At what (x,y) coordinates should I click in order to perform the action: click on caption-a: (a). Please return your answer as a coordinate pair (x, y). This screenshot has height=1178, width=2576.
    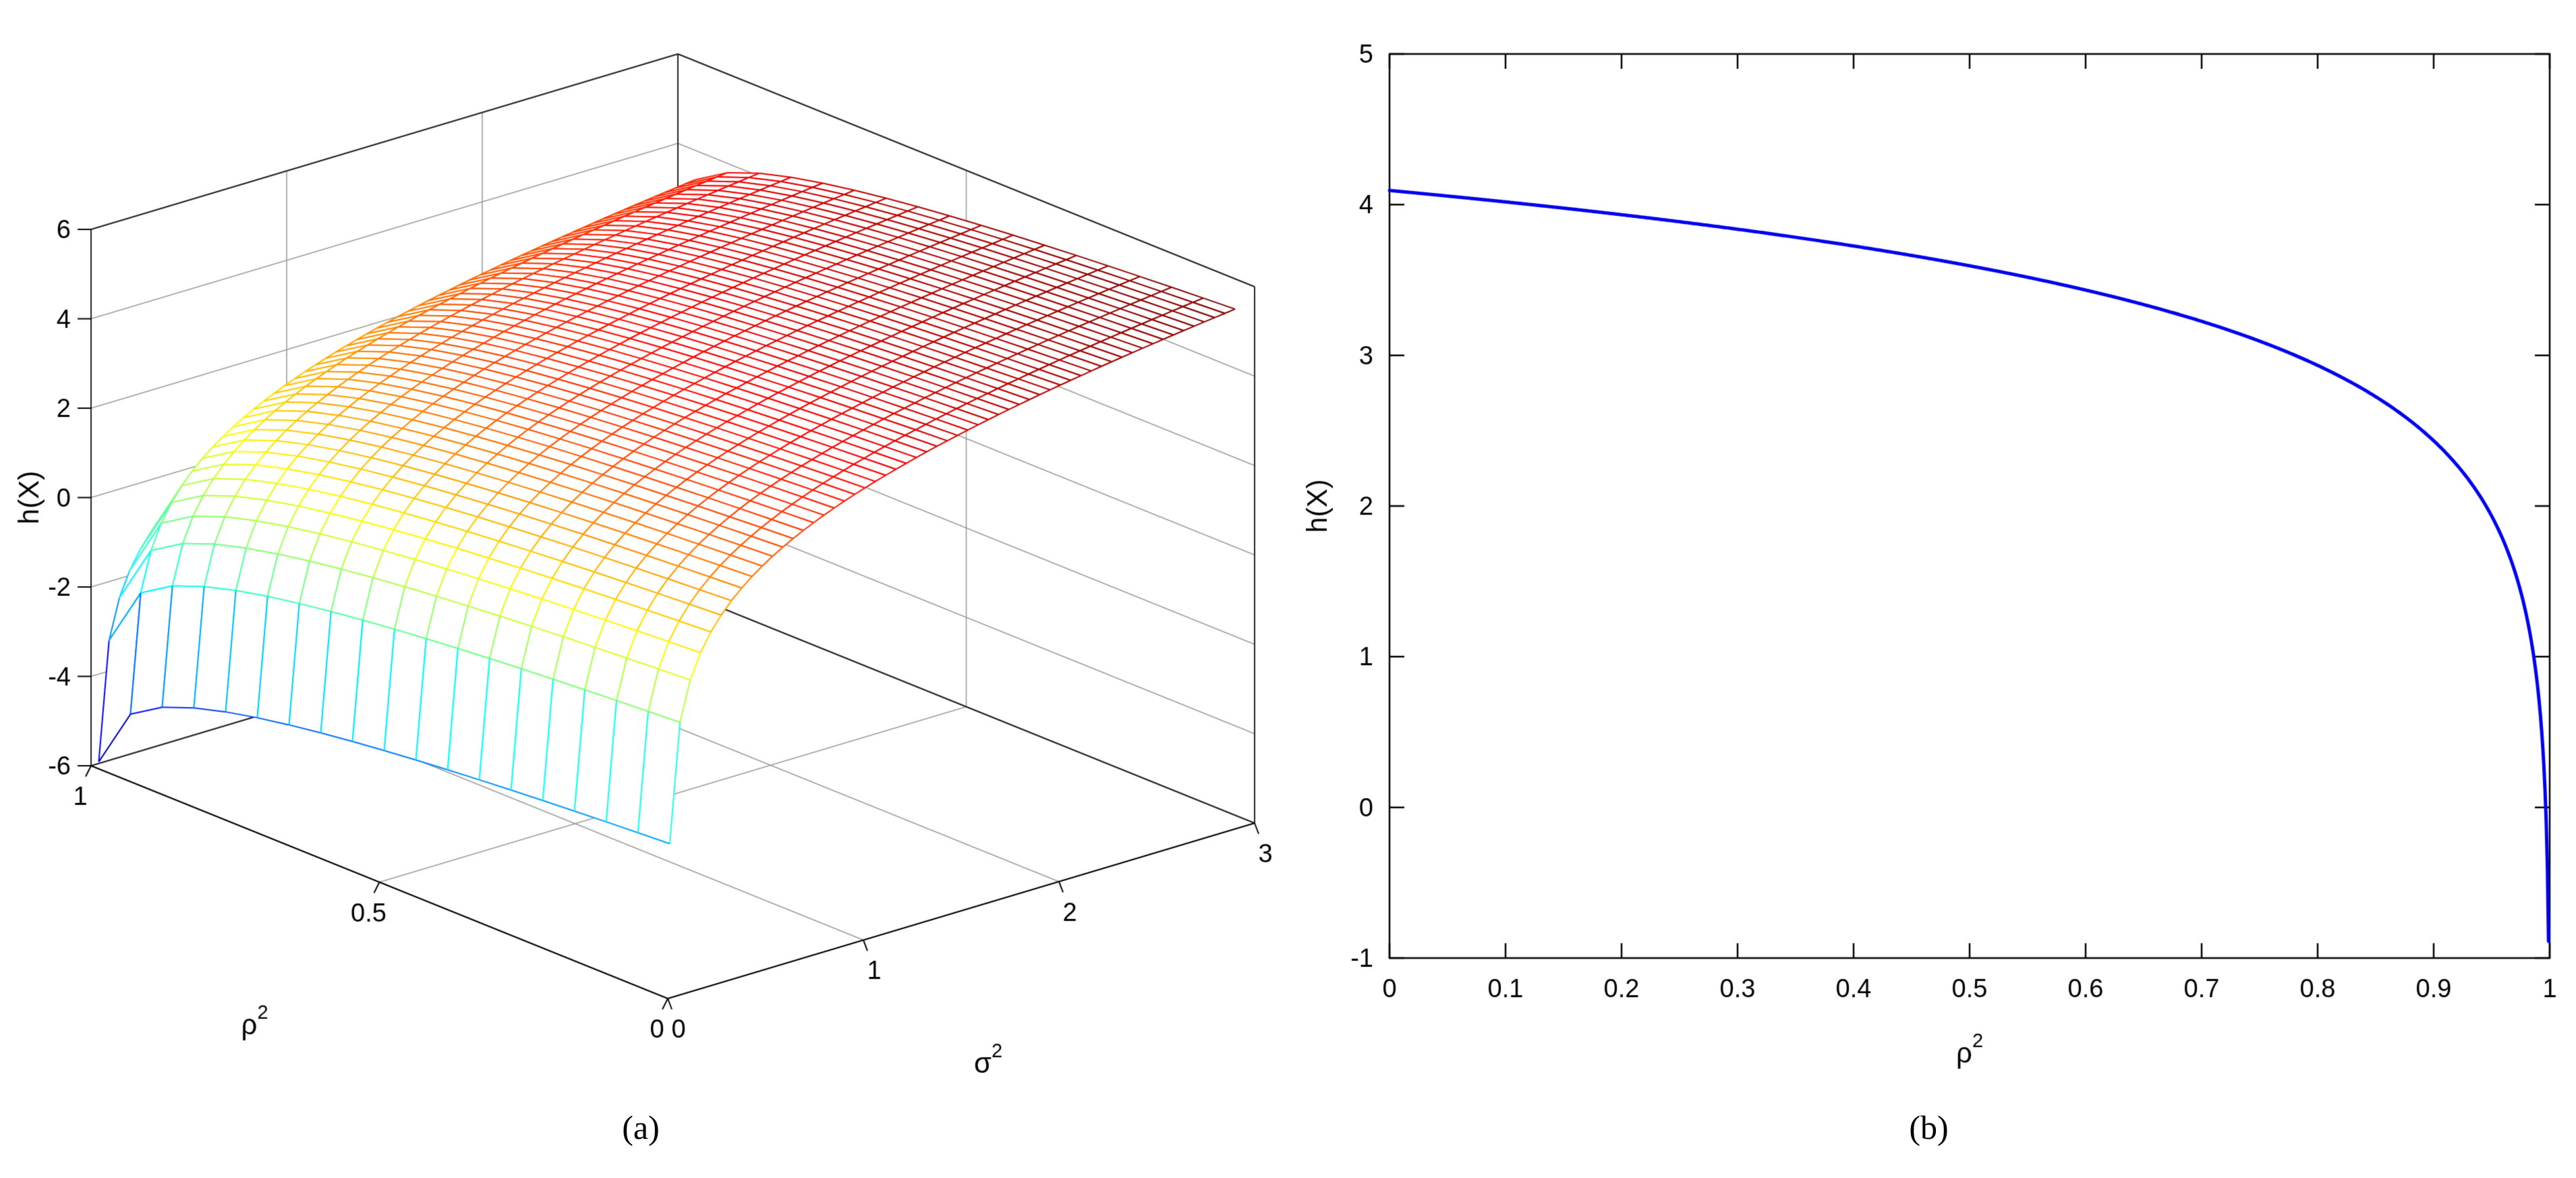
    Looking at the image, I should click on (641, 1128).